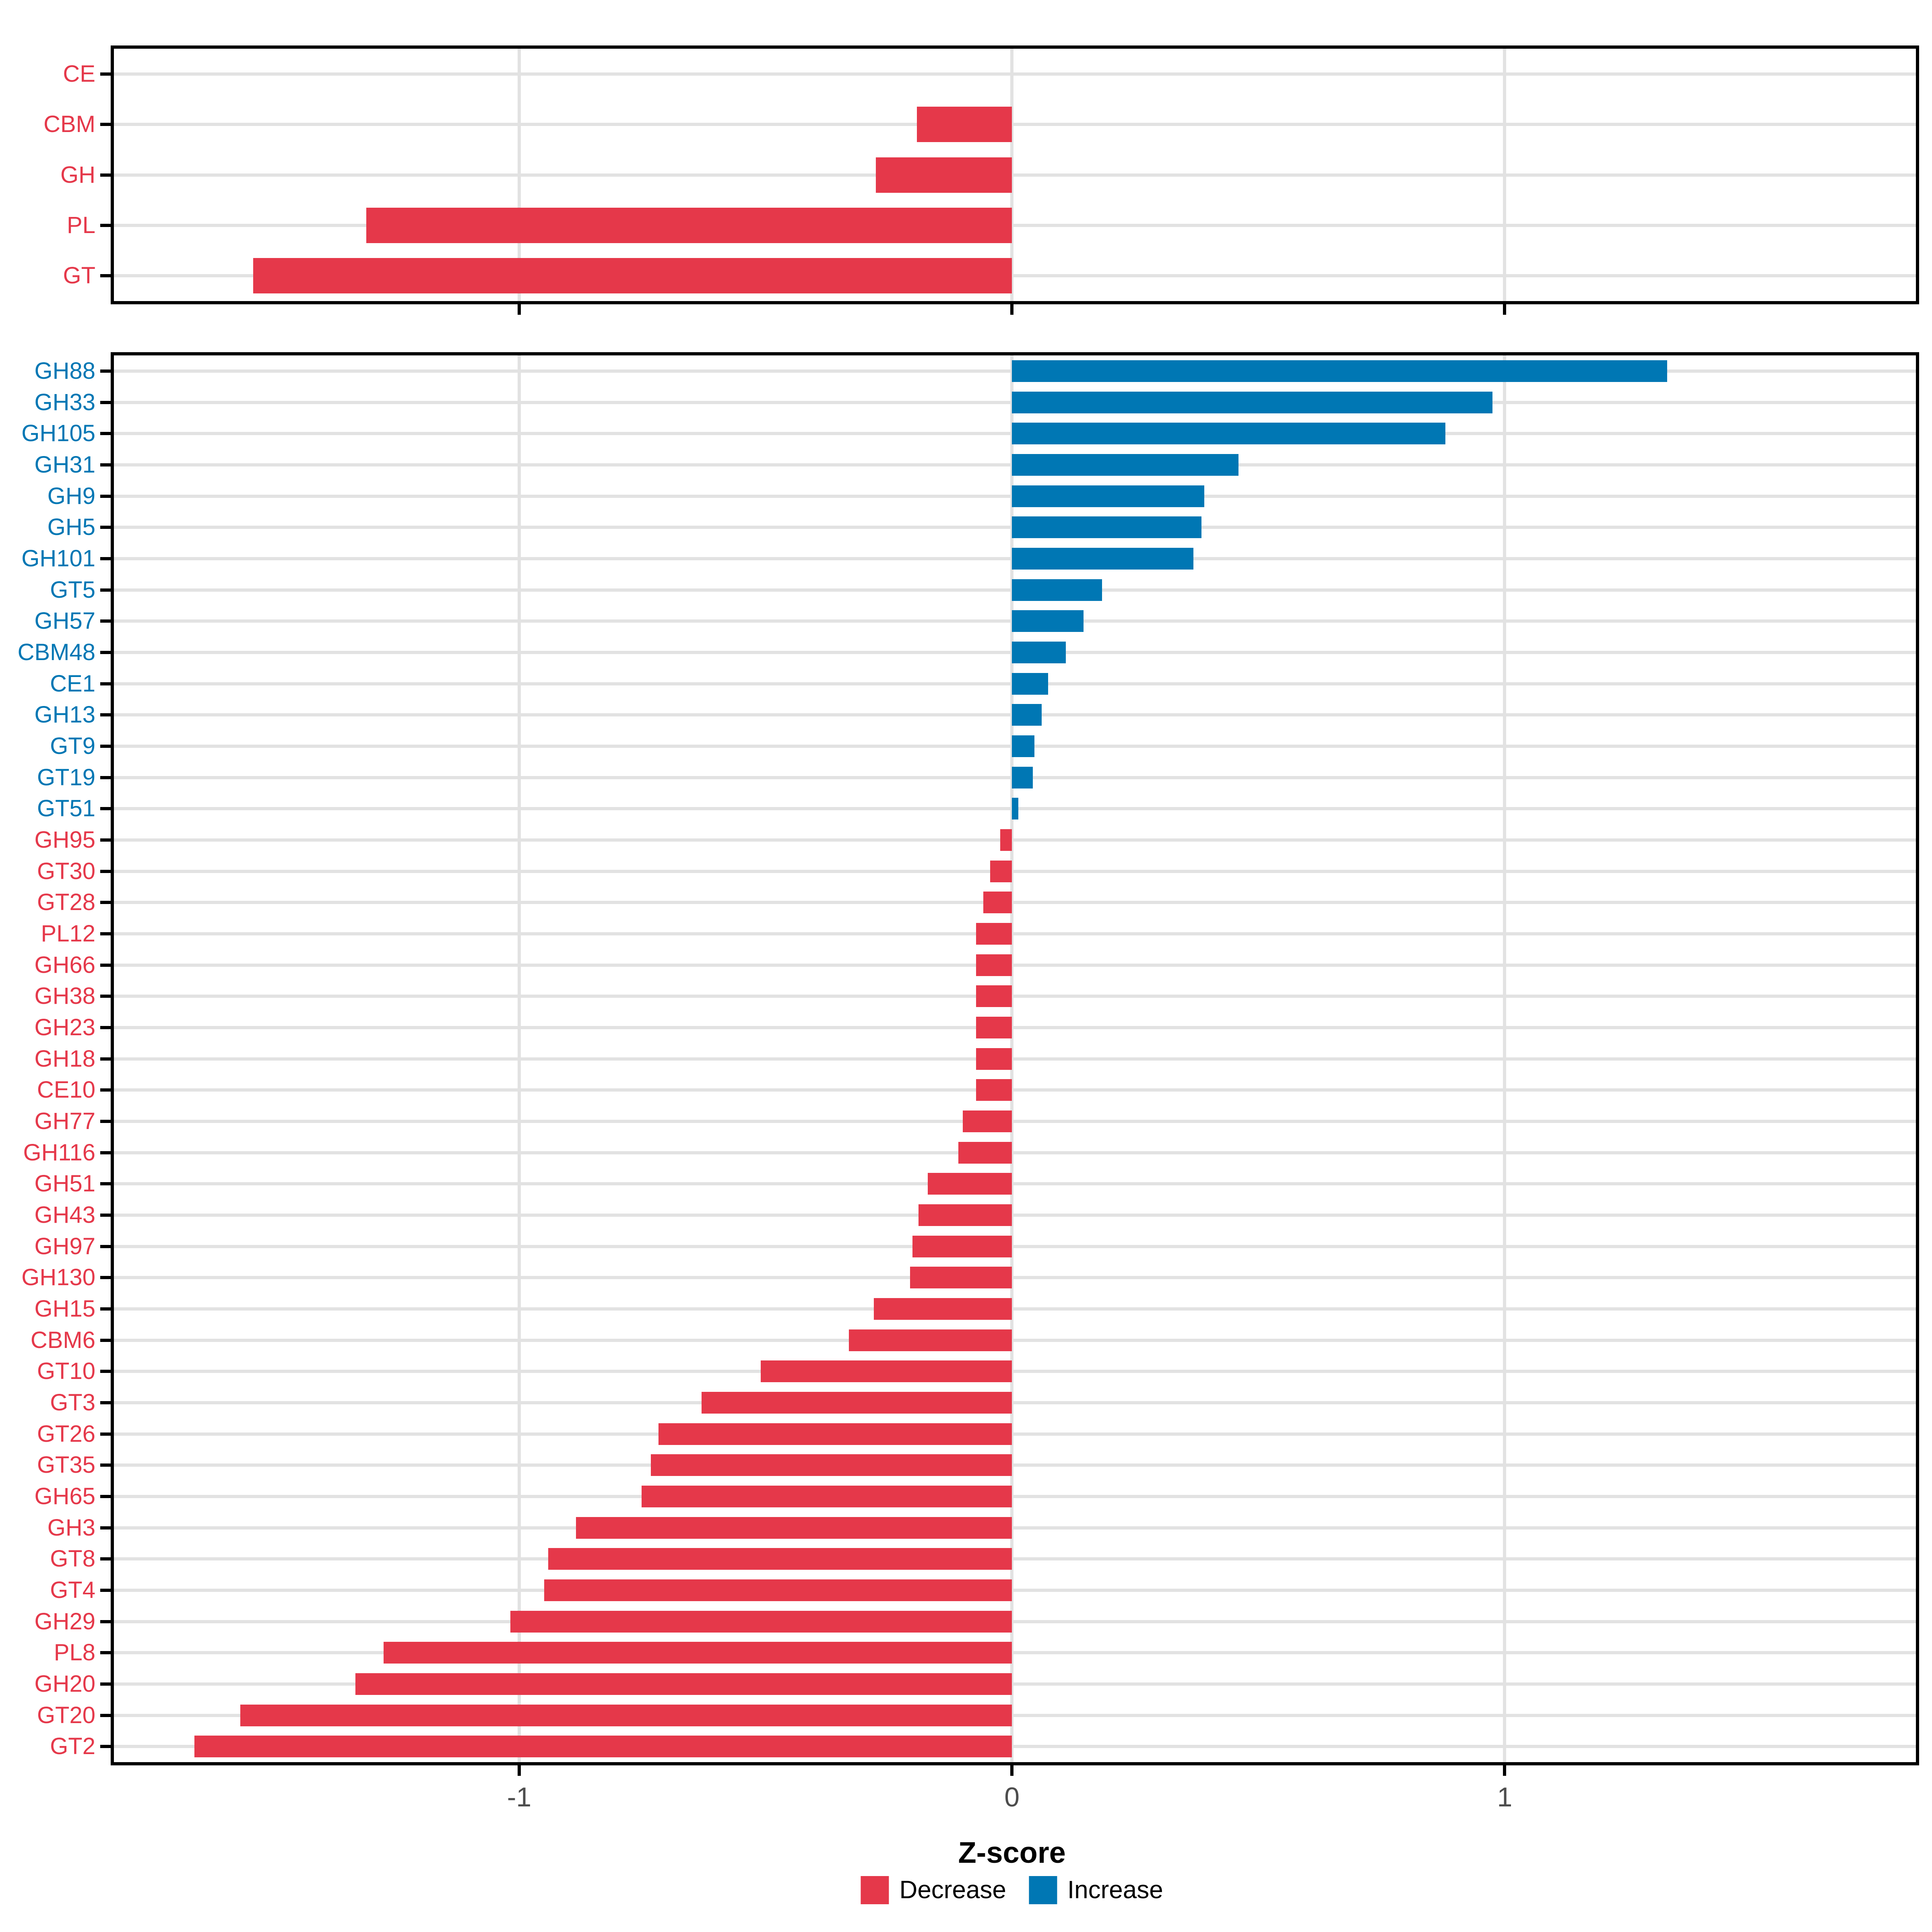 This screenshot has height=1932, width=1932. I want to click on bar-GH77, so click(987, 1121).